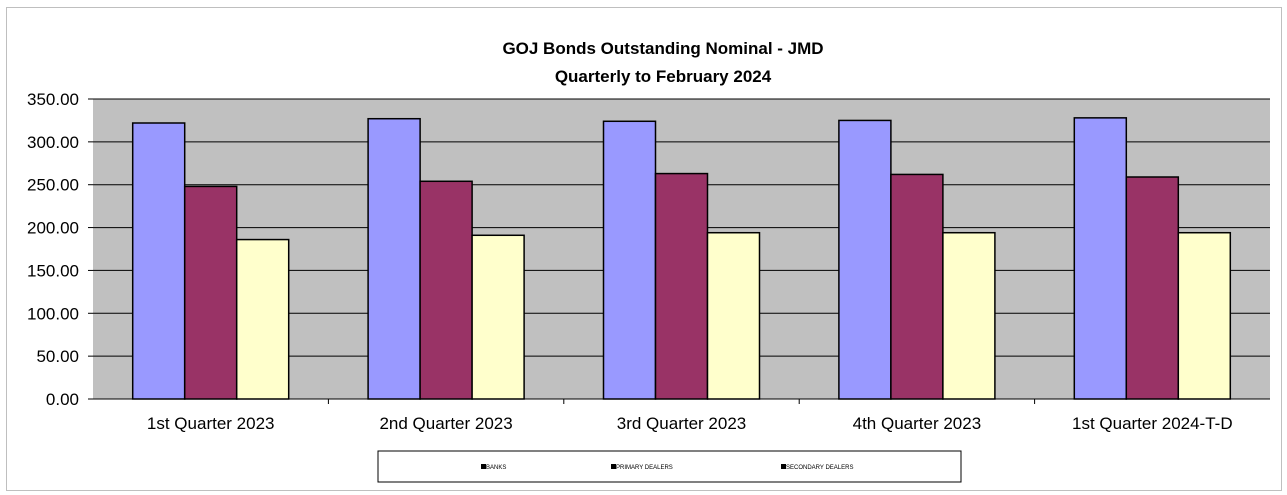 The width and height of the screenshot is (1287, 495). Describe the element at coordinates (1152, 423) in the screenshot. I see `x-tick-label: 1st Quarter 2024-T-D` at that location.